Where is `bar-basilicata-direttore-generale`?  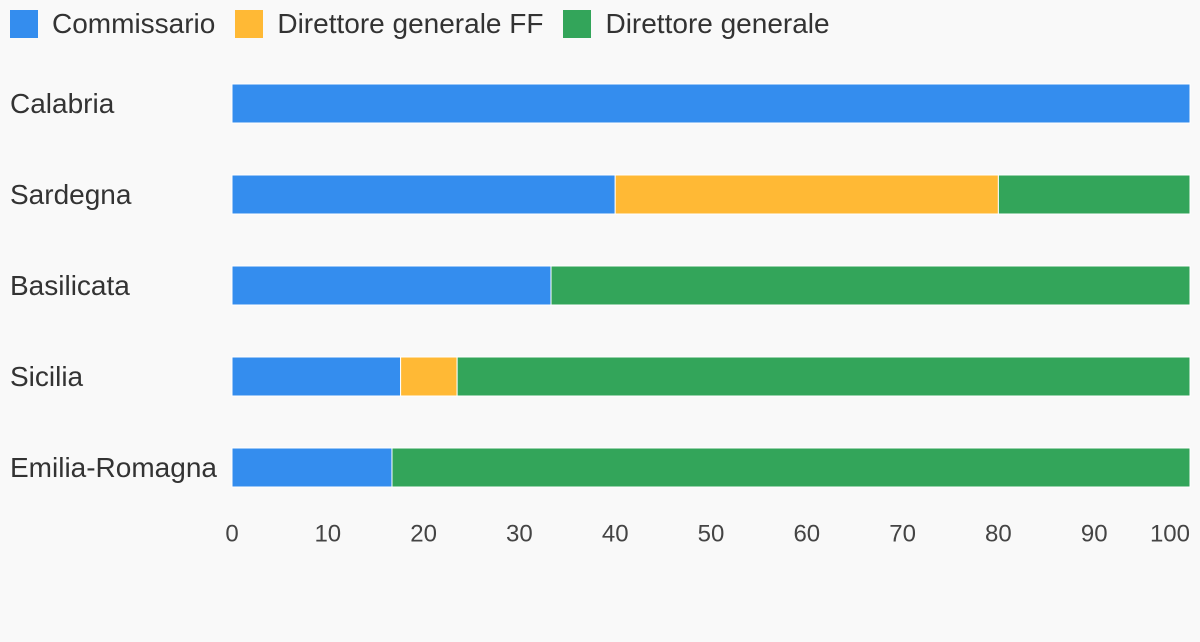 bar-basilicata-direttore-generale is located at coordinates (870, 285).